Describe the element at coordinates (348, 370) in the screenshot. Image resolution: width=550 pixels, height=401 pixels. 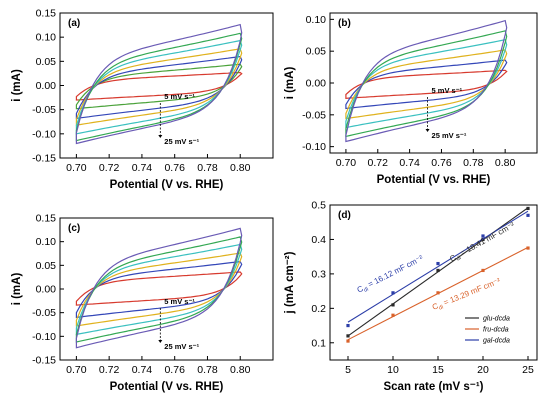
I see `x-tick-label: 5` at that location.